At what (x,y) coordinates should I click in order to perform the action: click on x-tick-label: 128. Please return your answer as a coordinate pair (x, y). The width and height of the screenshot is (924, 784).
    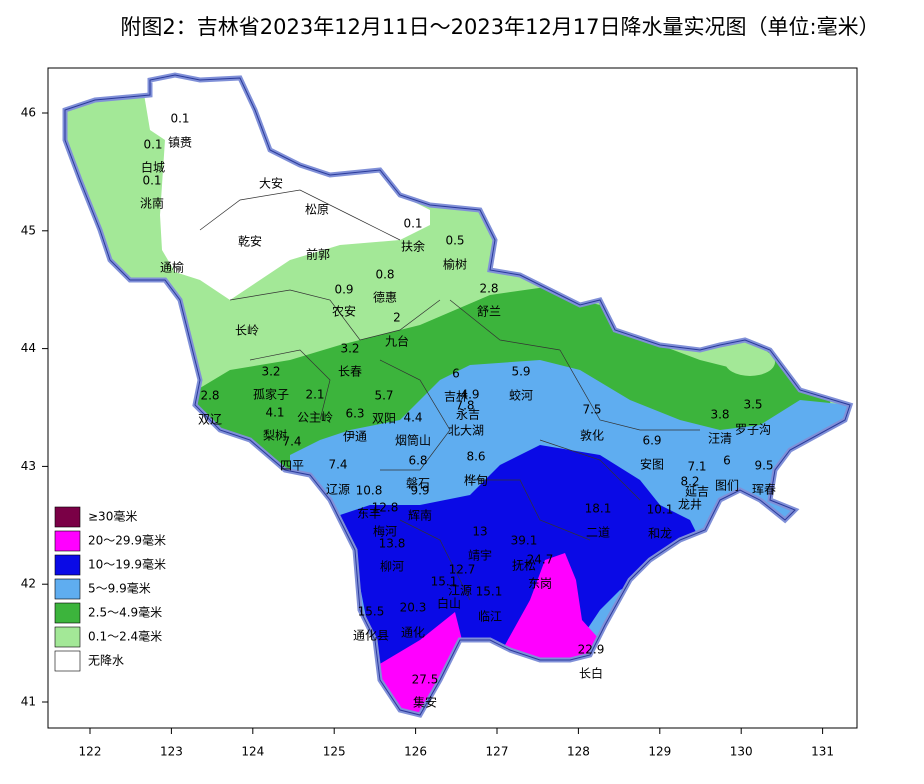
    Looking at the image, I should click on (578, 752).